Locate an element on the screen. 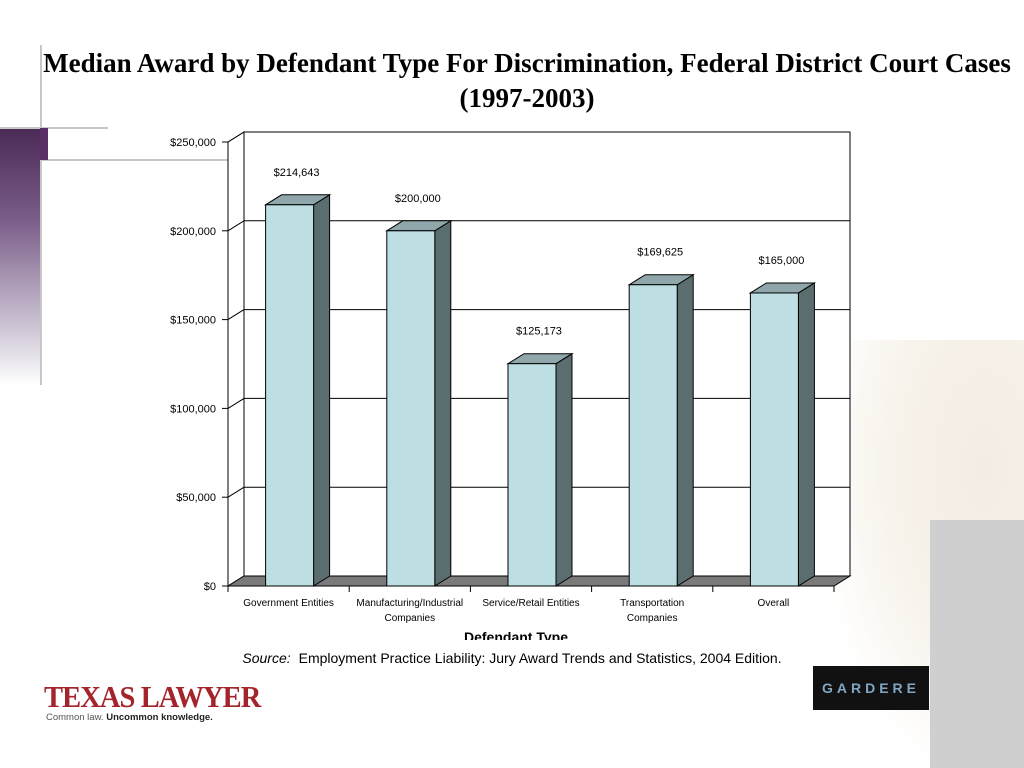 The image size is (1024, 768). x-tick-label: Transportation is located at coordinates (652, 603).